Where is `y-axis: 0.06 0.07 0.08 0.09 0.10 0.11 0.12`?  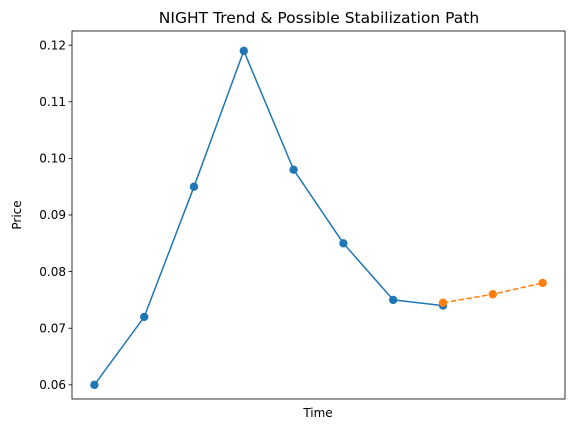
y-axis: 0.06 0.07 0.08 0.09 0.10 0.11 0.12 is located at coordinates (55, 215).